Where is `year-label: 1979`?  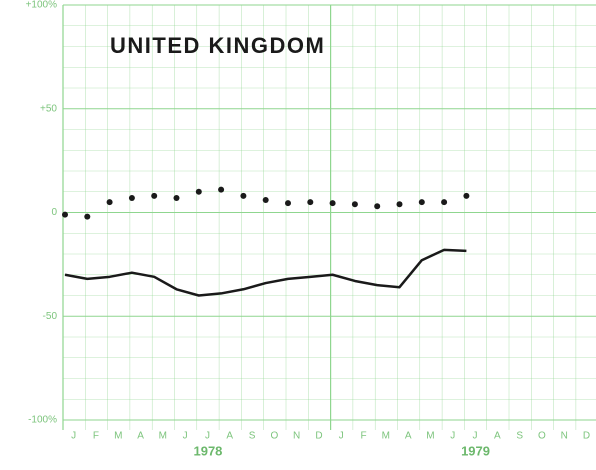 year-label: 1979 is located at coordinates (475, 450).